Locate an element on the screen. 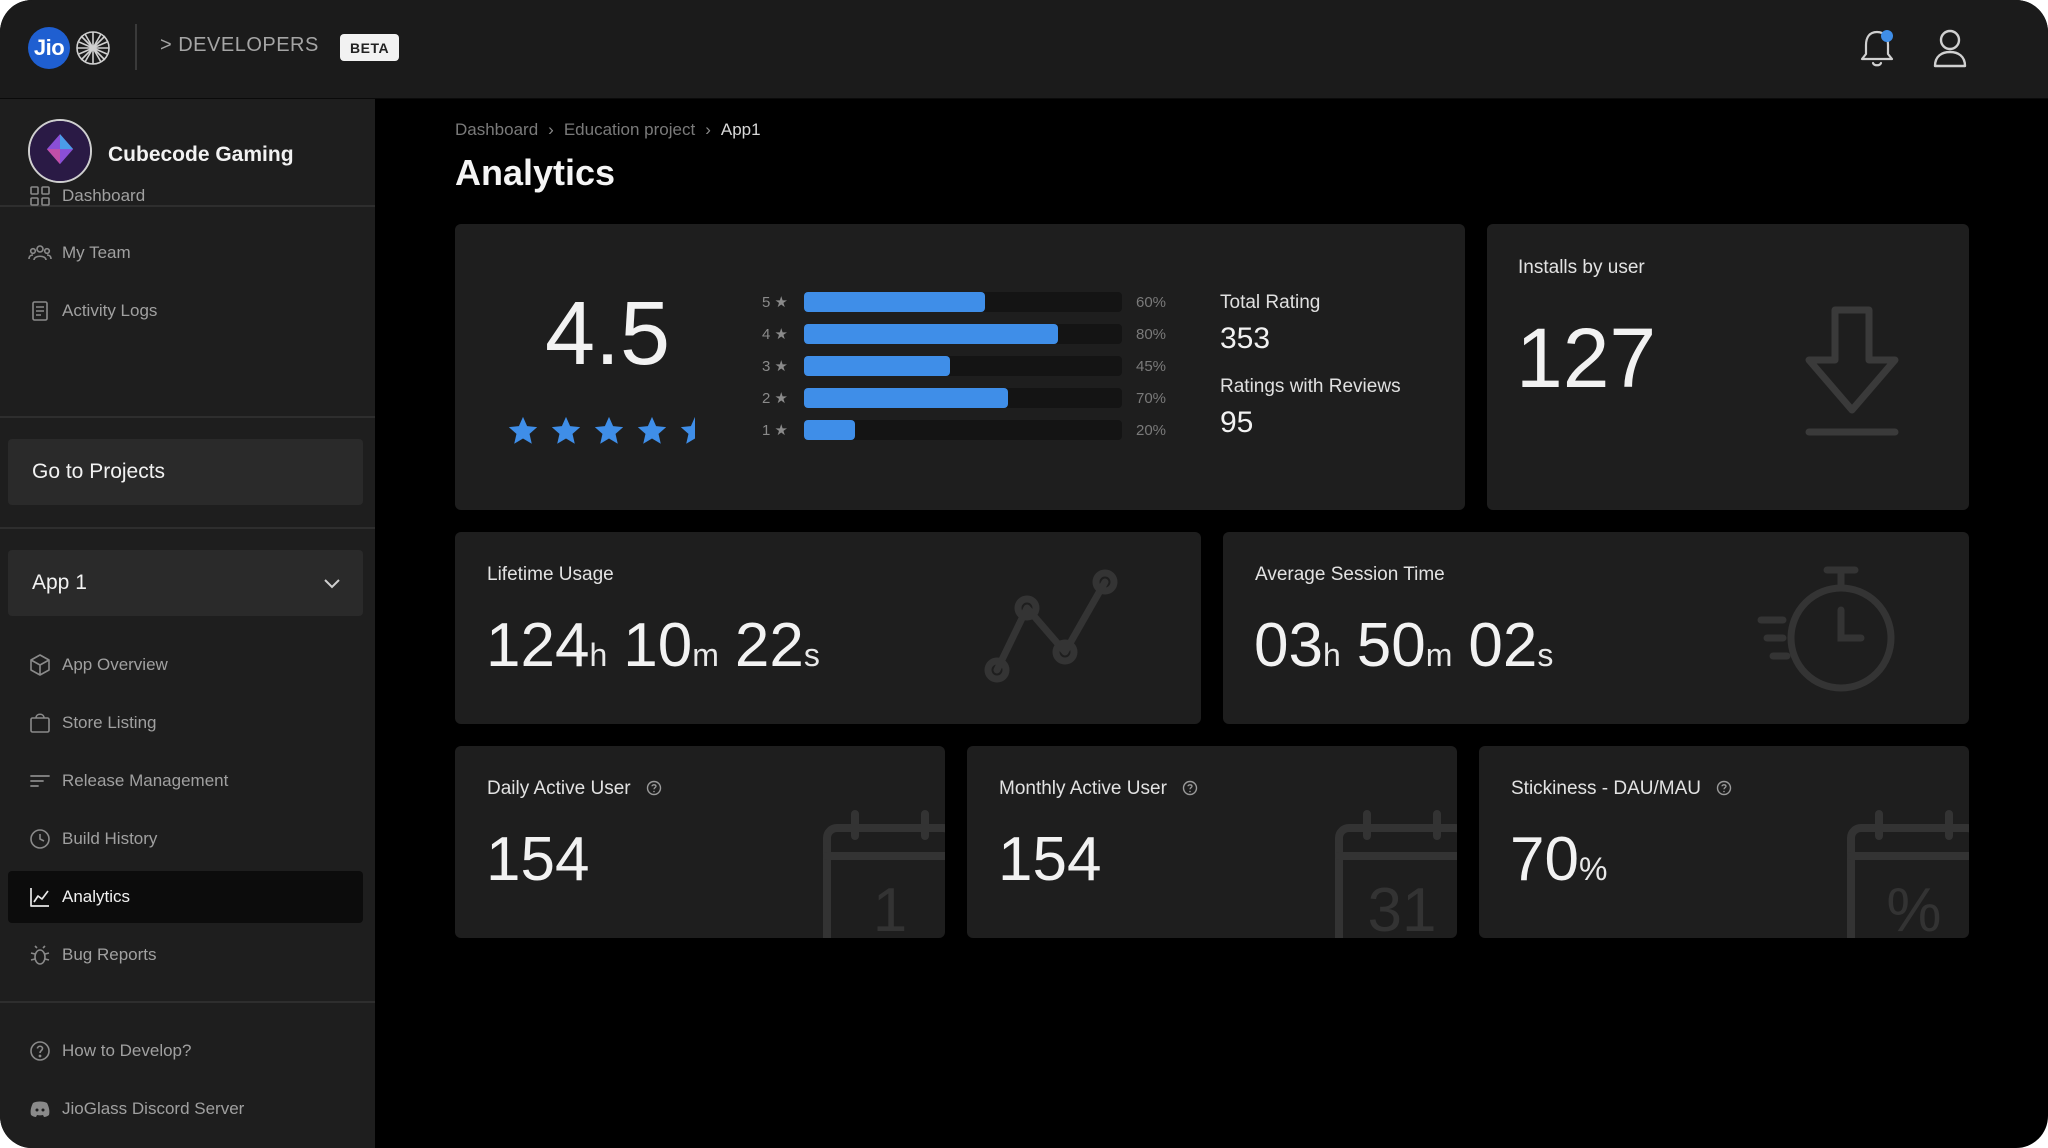 Image resolution: width=2048 pixels, height=1148 pixels. cubecode-logo-icon is located at coordinates (60, 151).